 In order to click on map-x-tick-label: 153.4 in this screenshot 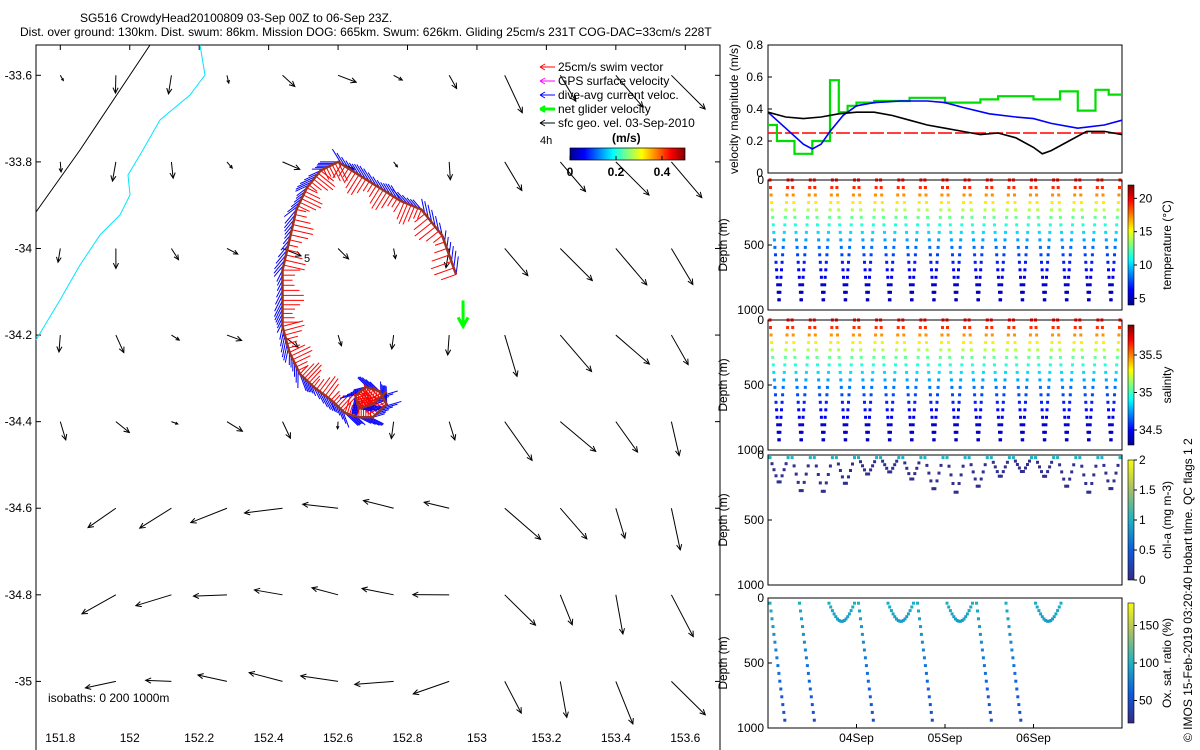, I will do `click(616, 738)`.